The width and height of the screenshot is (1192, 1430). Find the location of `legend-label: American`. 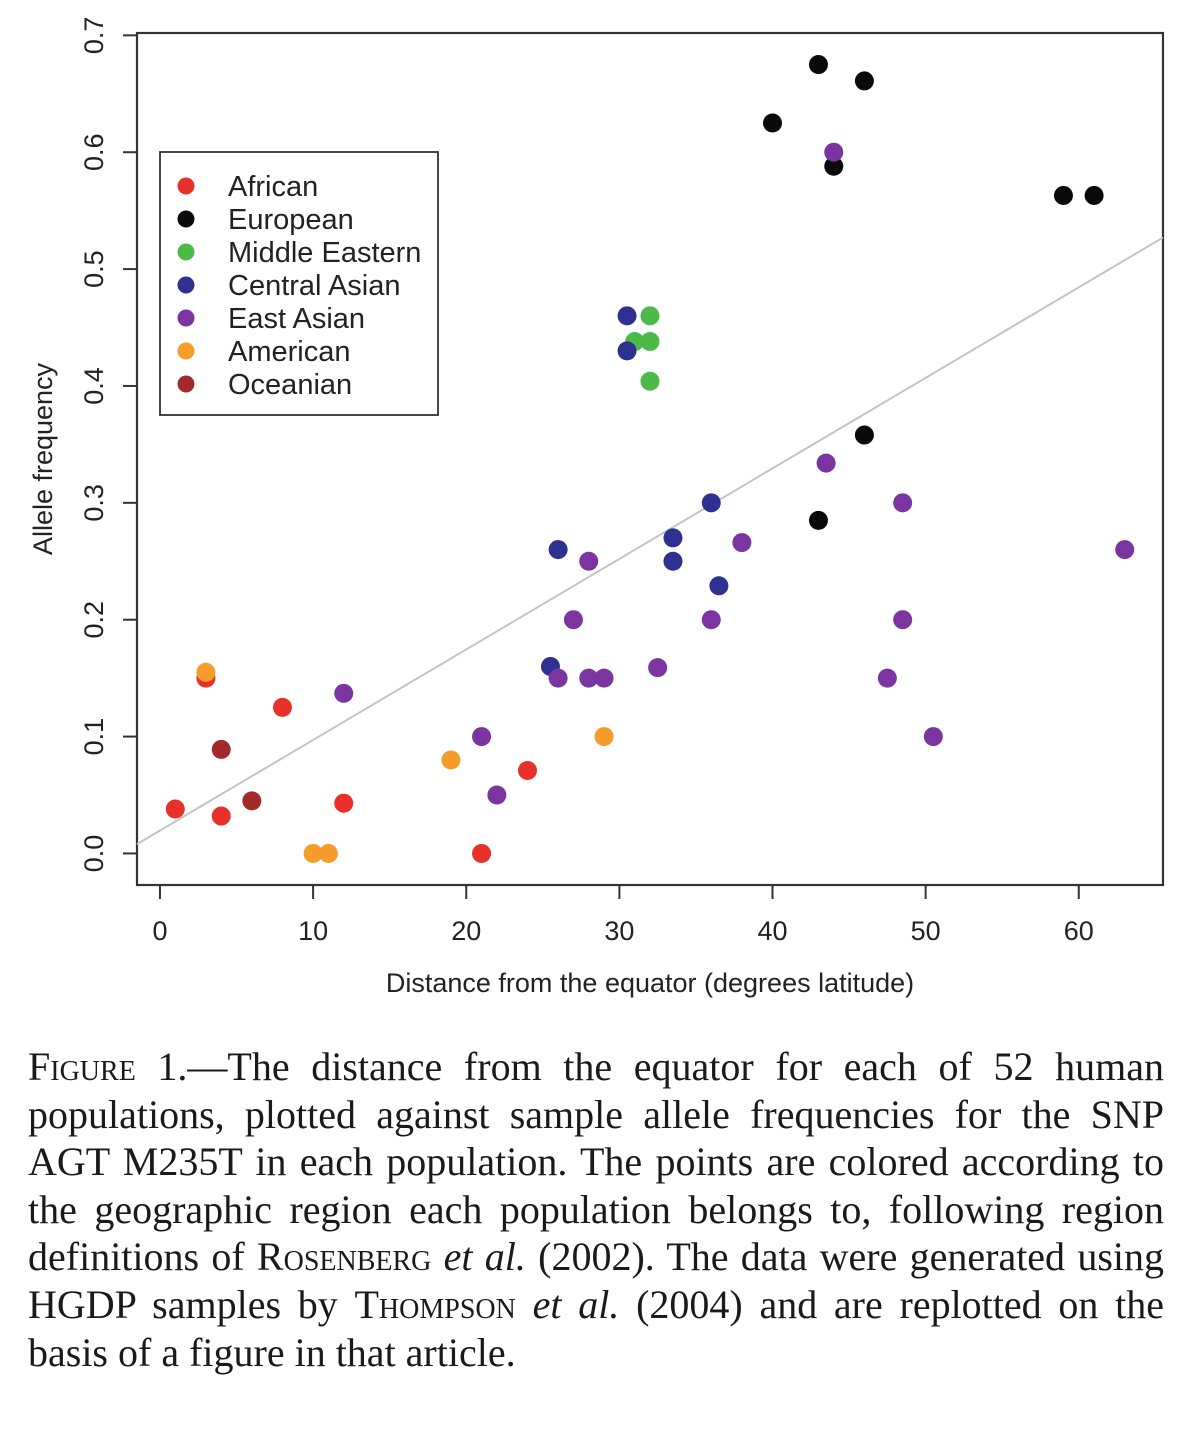

legend-label: American is located at coordinates (289, 352).